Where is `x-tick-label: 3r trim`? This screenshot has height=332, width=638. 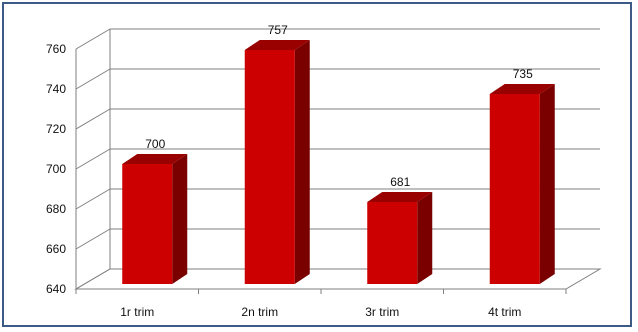 x-tick-label: 3r trim is located at coordinates (382, 312).